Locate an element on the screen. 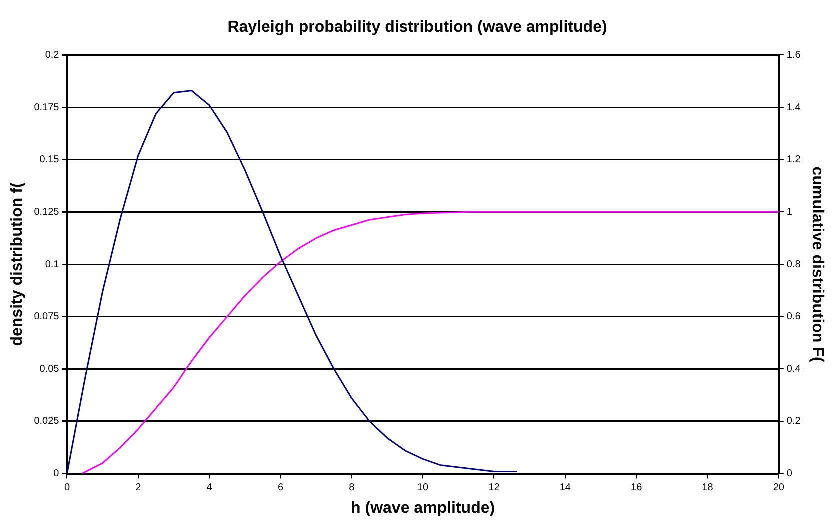 The image size is (837, 524). y2-tick-label: 1.4 is located at coordinates (794, 108).